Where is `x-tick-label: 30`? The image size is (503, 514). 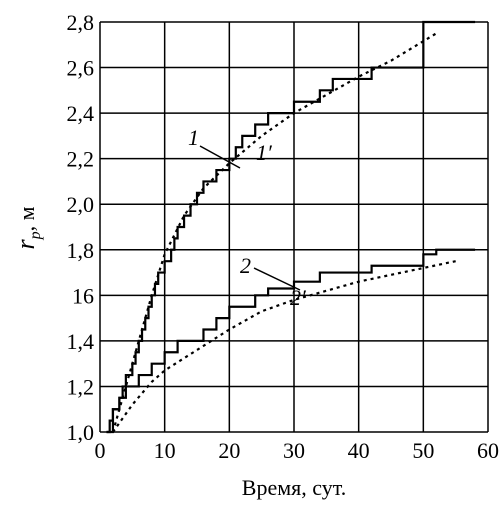
x-tick-label: 30 is located at coordinates (294, 450).